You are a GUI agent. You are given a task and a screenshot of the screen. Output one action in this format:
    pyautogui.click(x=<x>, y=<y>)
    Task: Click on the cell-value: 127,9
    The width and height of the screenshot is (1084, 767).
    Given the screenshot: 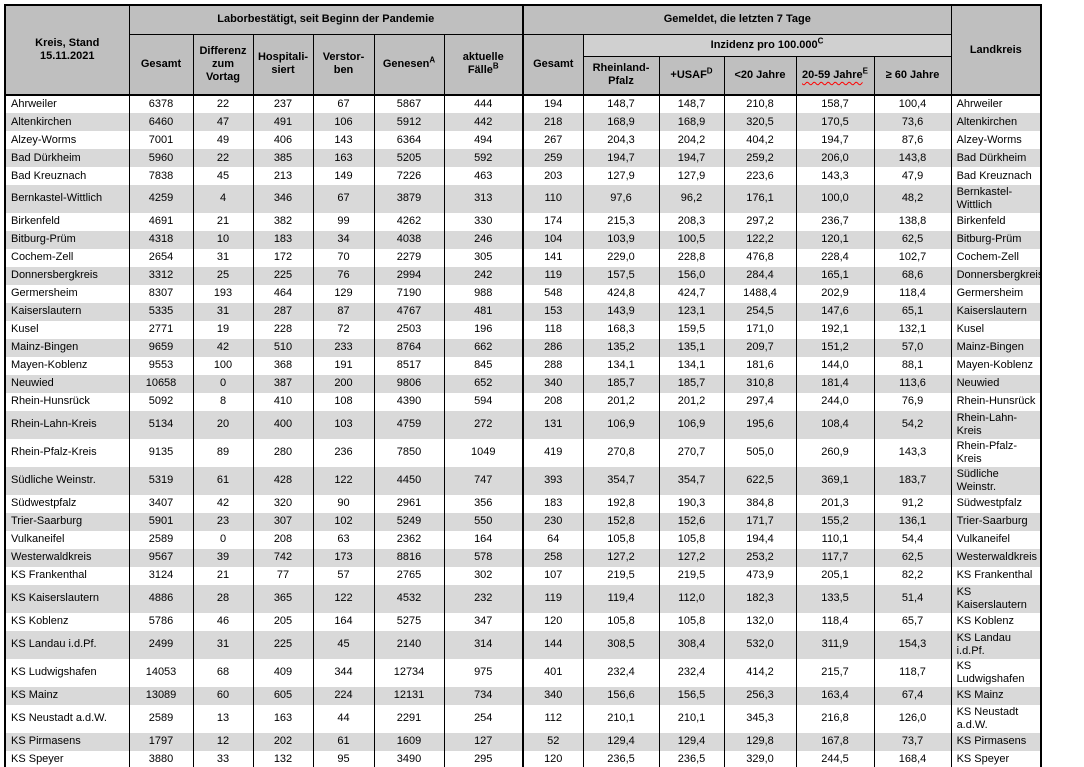 What is the action you would take?
    pyautogui.click(x=621, y=176)
    